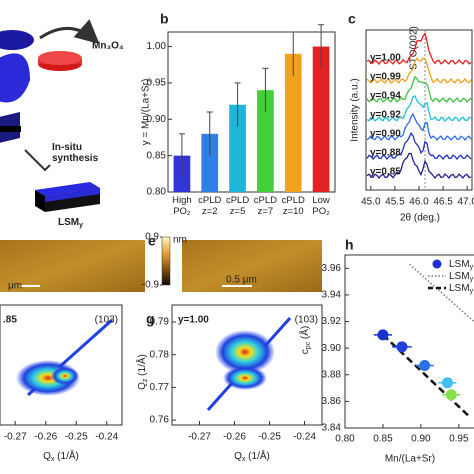  I want to click on product-label: Mn₃O₄, so click(108, 46).